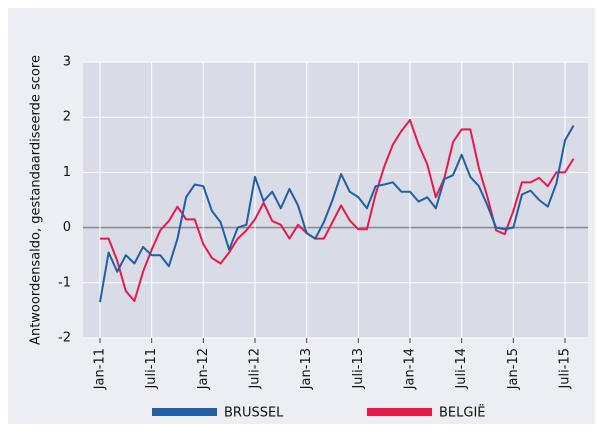 This screenshot has height=436, width=603. What do you see at coordinates (203, 369) in the screenshot?
I see `x-tick-label: Jan-12` at bounding box center [203, 369].